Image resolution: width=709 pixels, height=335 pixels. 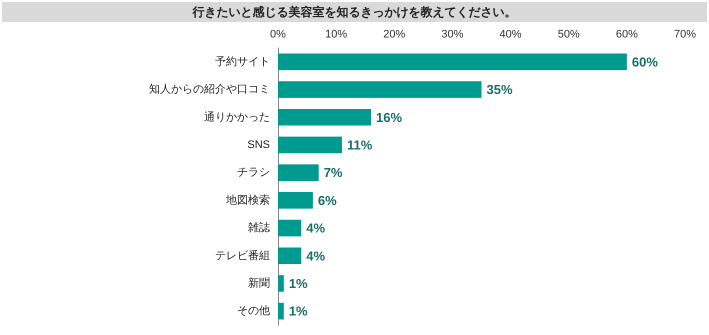 What do you see at coordinates (237, 117) in the screenshot?
I see `y-tick-label: 通りかかった` at bounding box center [237, 117].